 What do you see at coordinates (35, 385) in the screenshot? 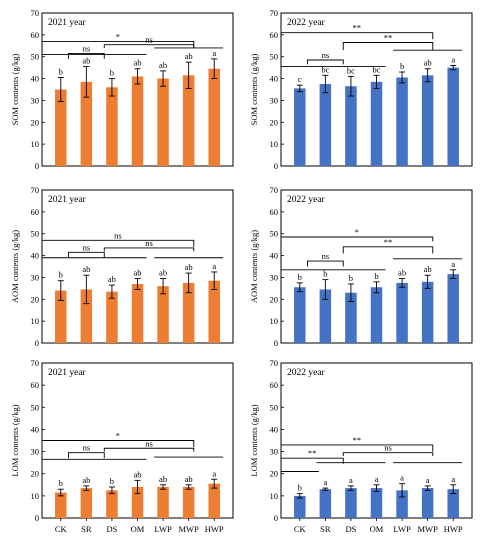
I see `y-tick-label: 60` at bounding box center [35, 385].